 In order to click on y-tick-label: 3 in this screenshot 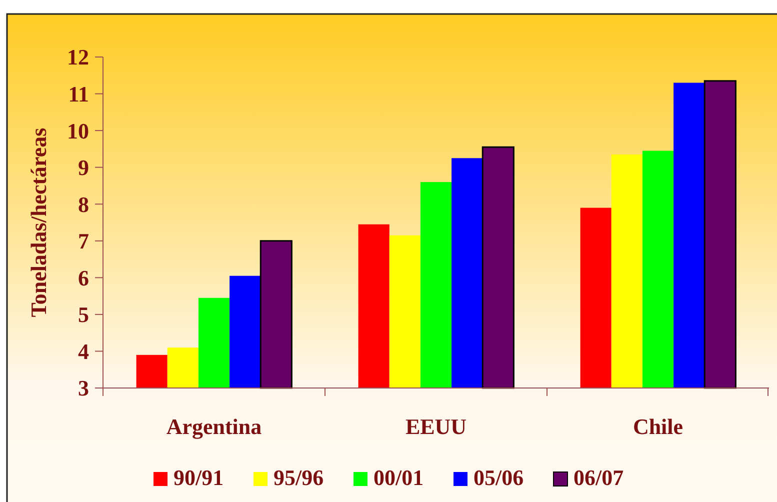, I will do `click(83, 388)`.